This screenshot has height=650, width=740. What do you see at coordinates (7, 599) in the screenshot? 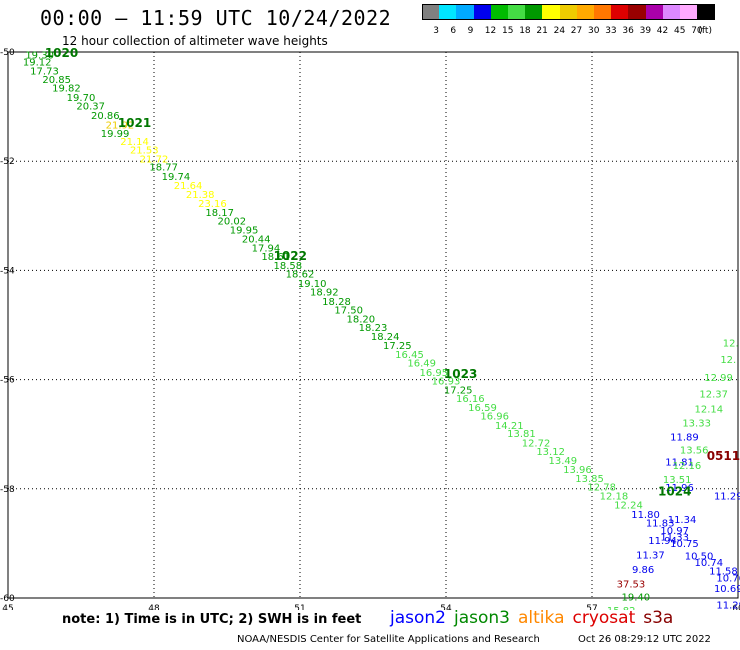
I see `y-tick-label: -60` at bounding box center [7, 599].